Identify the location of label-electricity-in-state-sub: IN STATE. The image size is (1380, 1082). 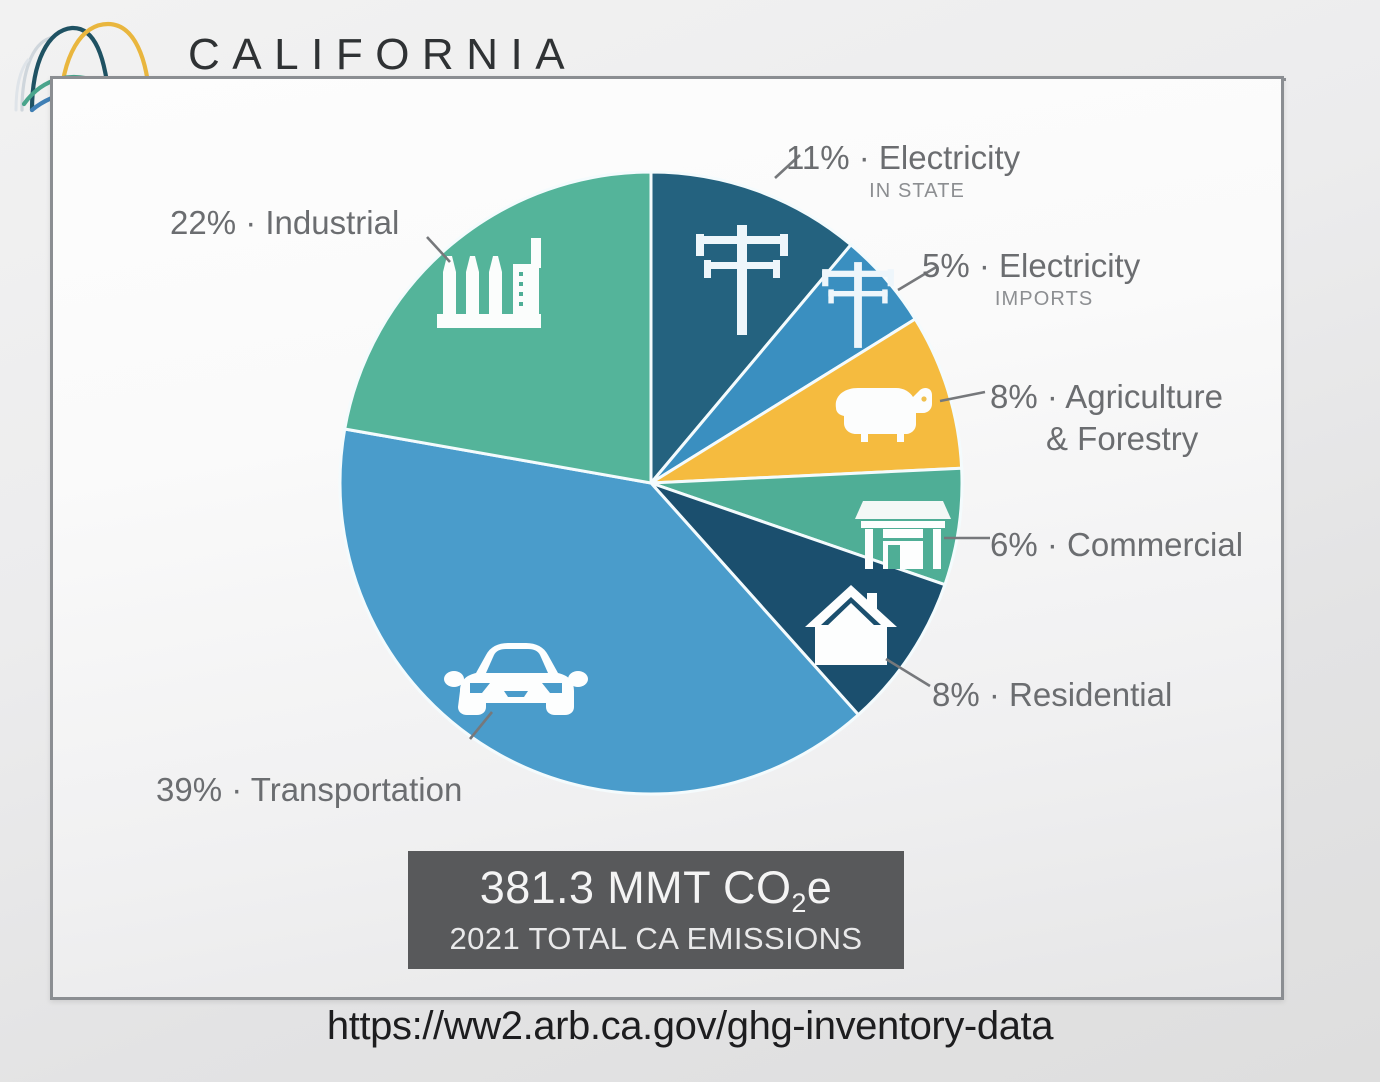
(917, 191).